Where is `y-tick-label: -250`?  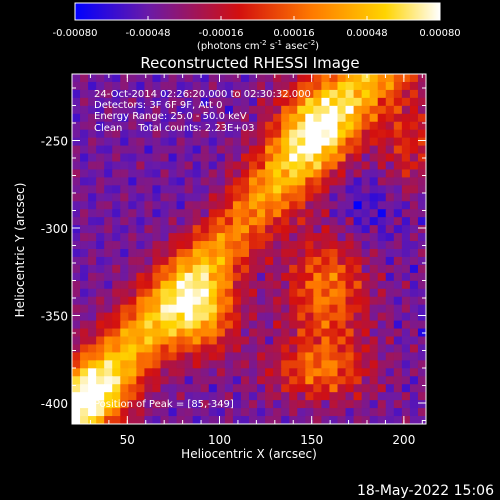
y-tick-label: -250 is located at coordinates (54, 142).